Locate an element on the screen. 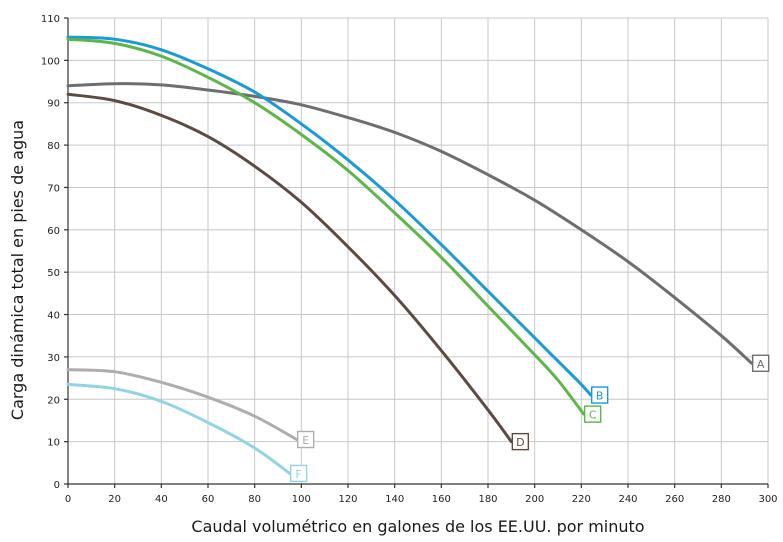 This screenshot has height=542, width=783. series-end-labels: A BC D E F is located at coordinates (529, 418).